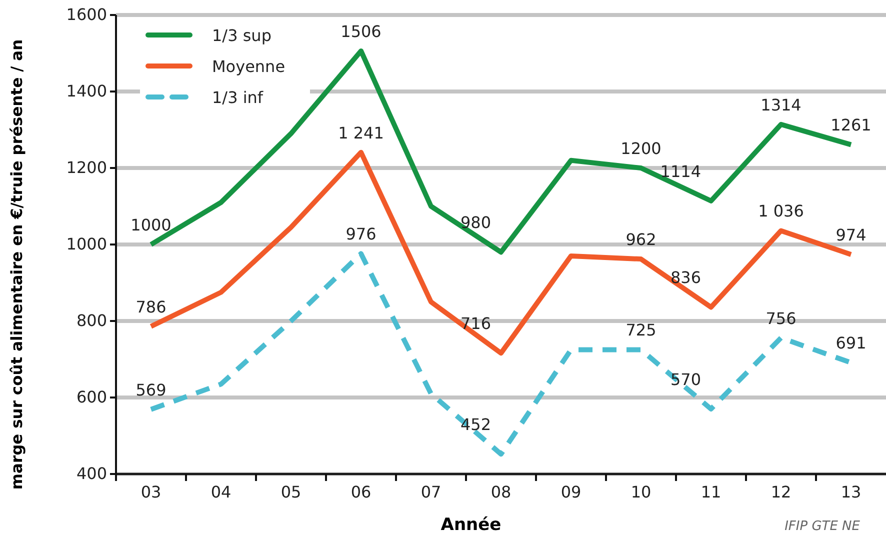 The width and height of the screenshot is (886, 538). What do you see at coordinates (475, 424) in the screenshot?
I see `data-label: 452` at bounding box center [475, 424].